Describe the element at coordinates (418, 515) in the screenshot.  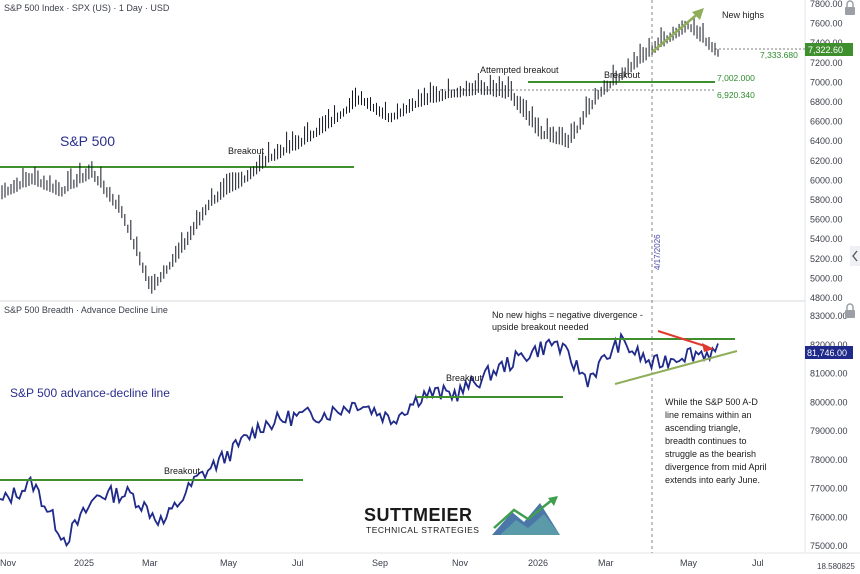
I see `logo-name: SUTTMEIER` at that location.